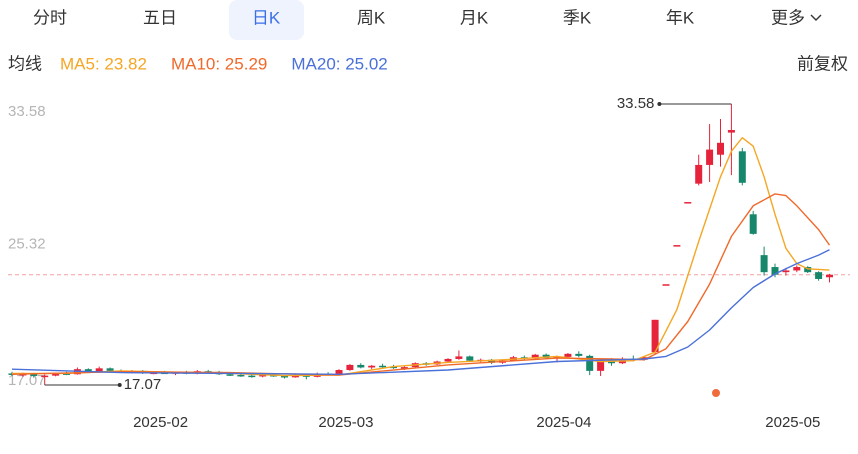  I want to click on selected-tab-bg, so click(266, 20).